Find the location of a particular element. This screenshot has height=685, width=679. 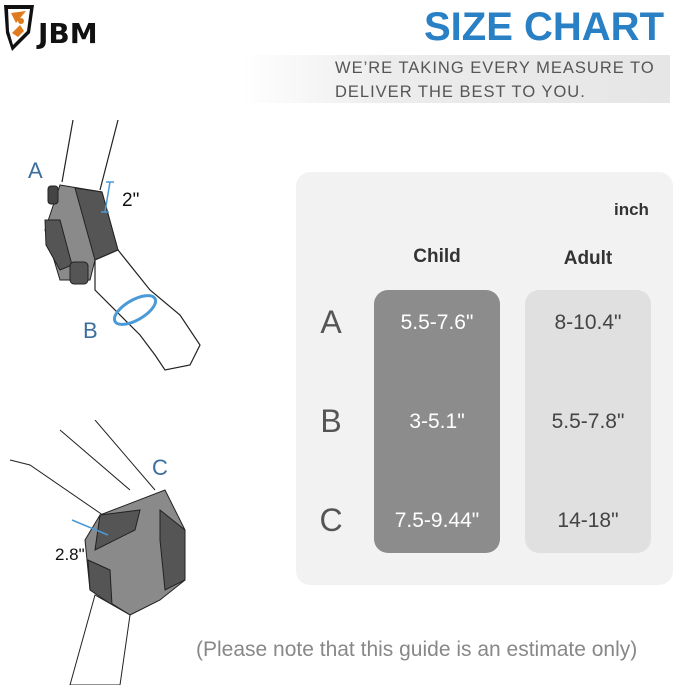

child-column is located at coordinates (437, 421).